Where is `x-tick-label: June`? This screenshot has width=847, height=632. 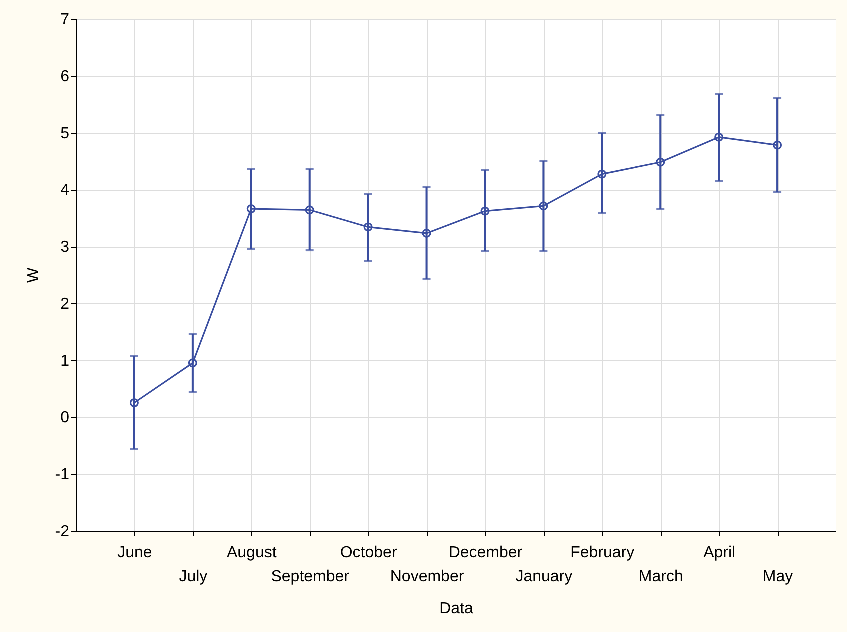 x-tick-label: June is located at coordinates (135, 553).